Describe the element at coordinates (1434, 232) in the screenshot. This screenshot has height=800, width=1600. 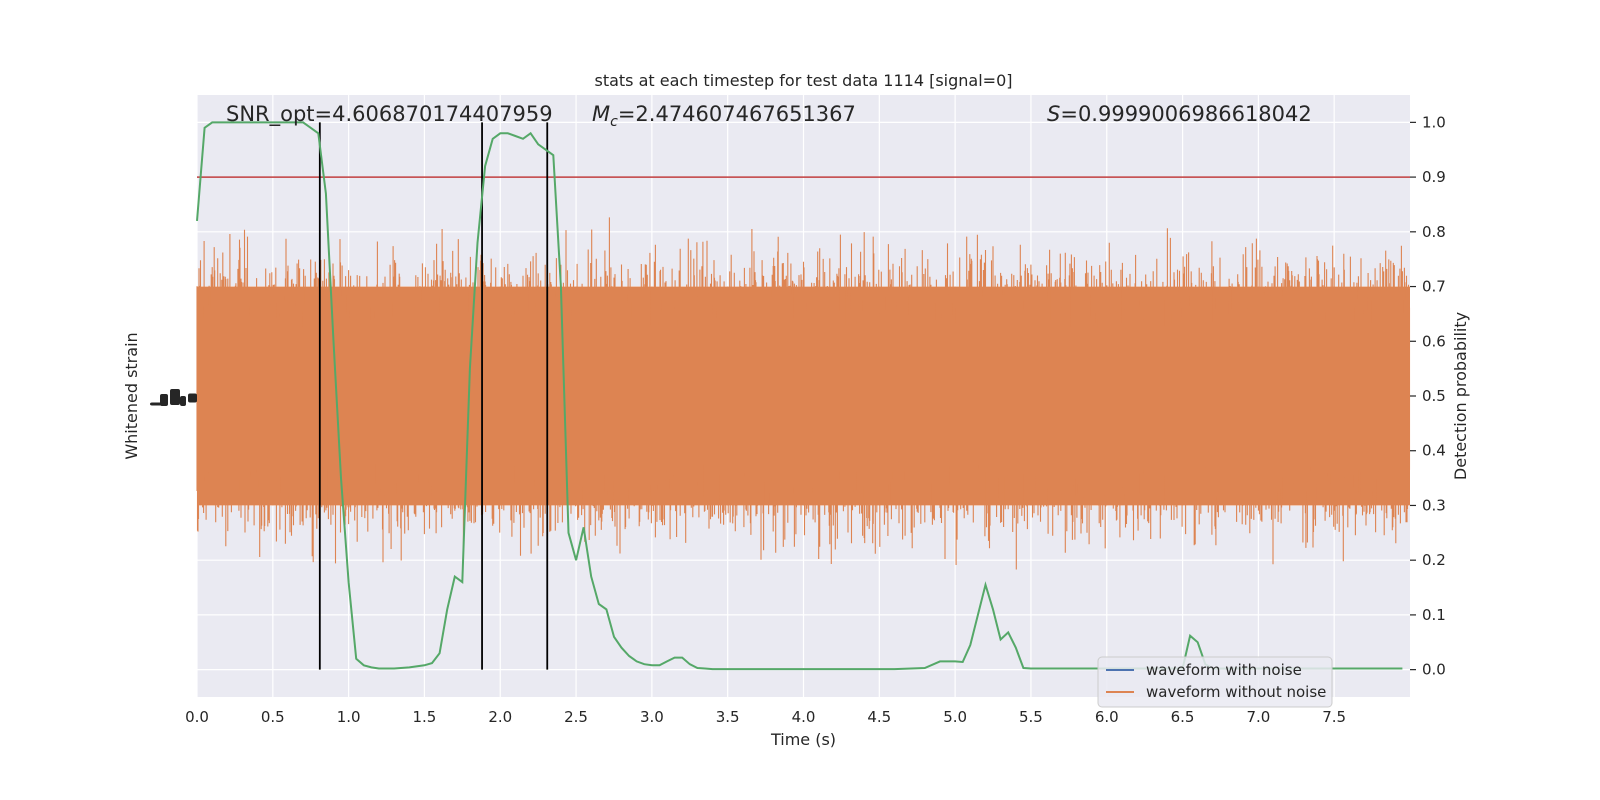
I see `y-tick-label: 0.8` at that location.